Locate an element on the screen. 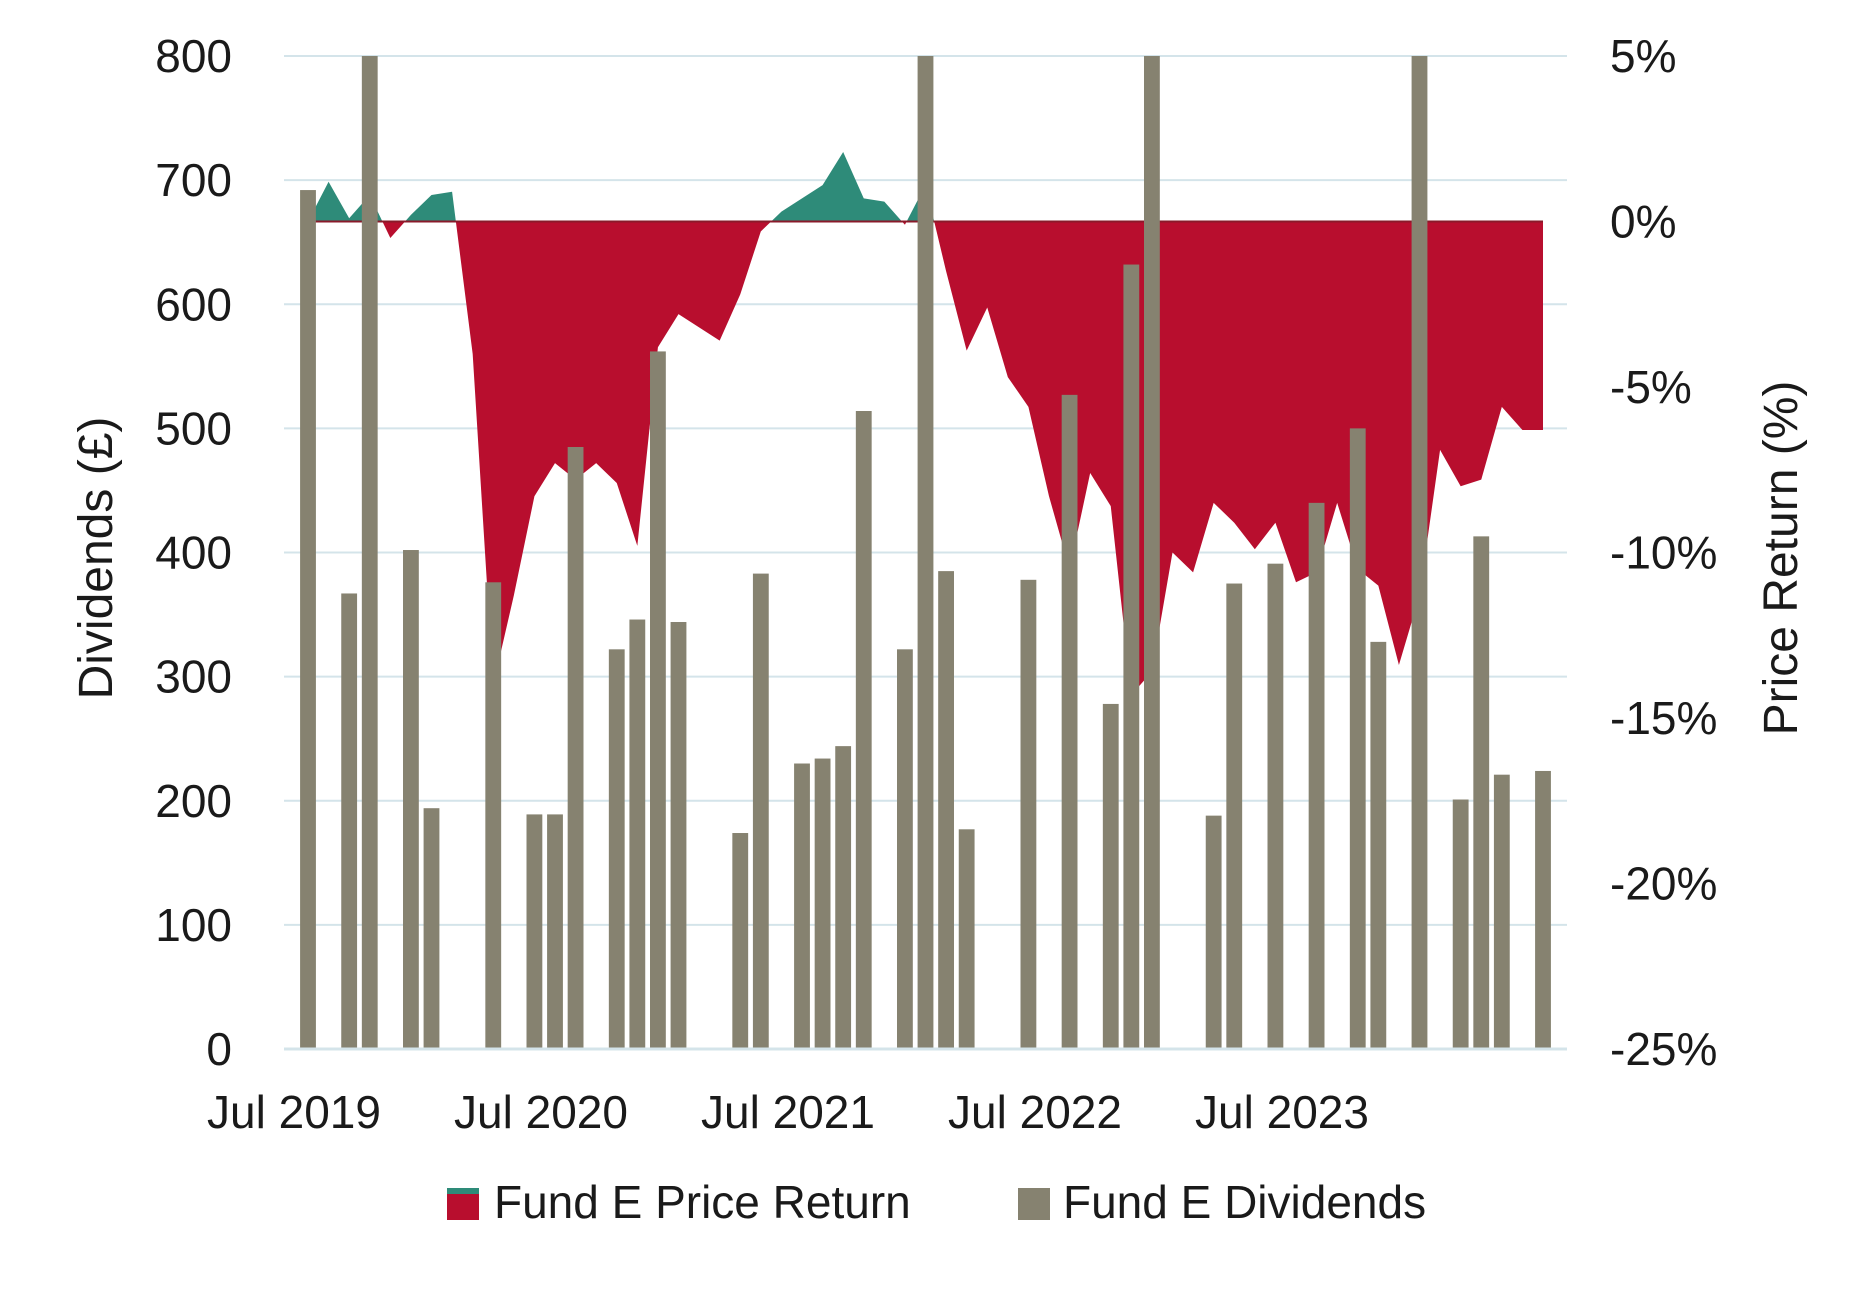 This screenshot has height=1289, width=1858. y-left-tick-label: 300 is located at coordinates (193, 677).